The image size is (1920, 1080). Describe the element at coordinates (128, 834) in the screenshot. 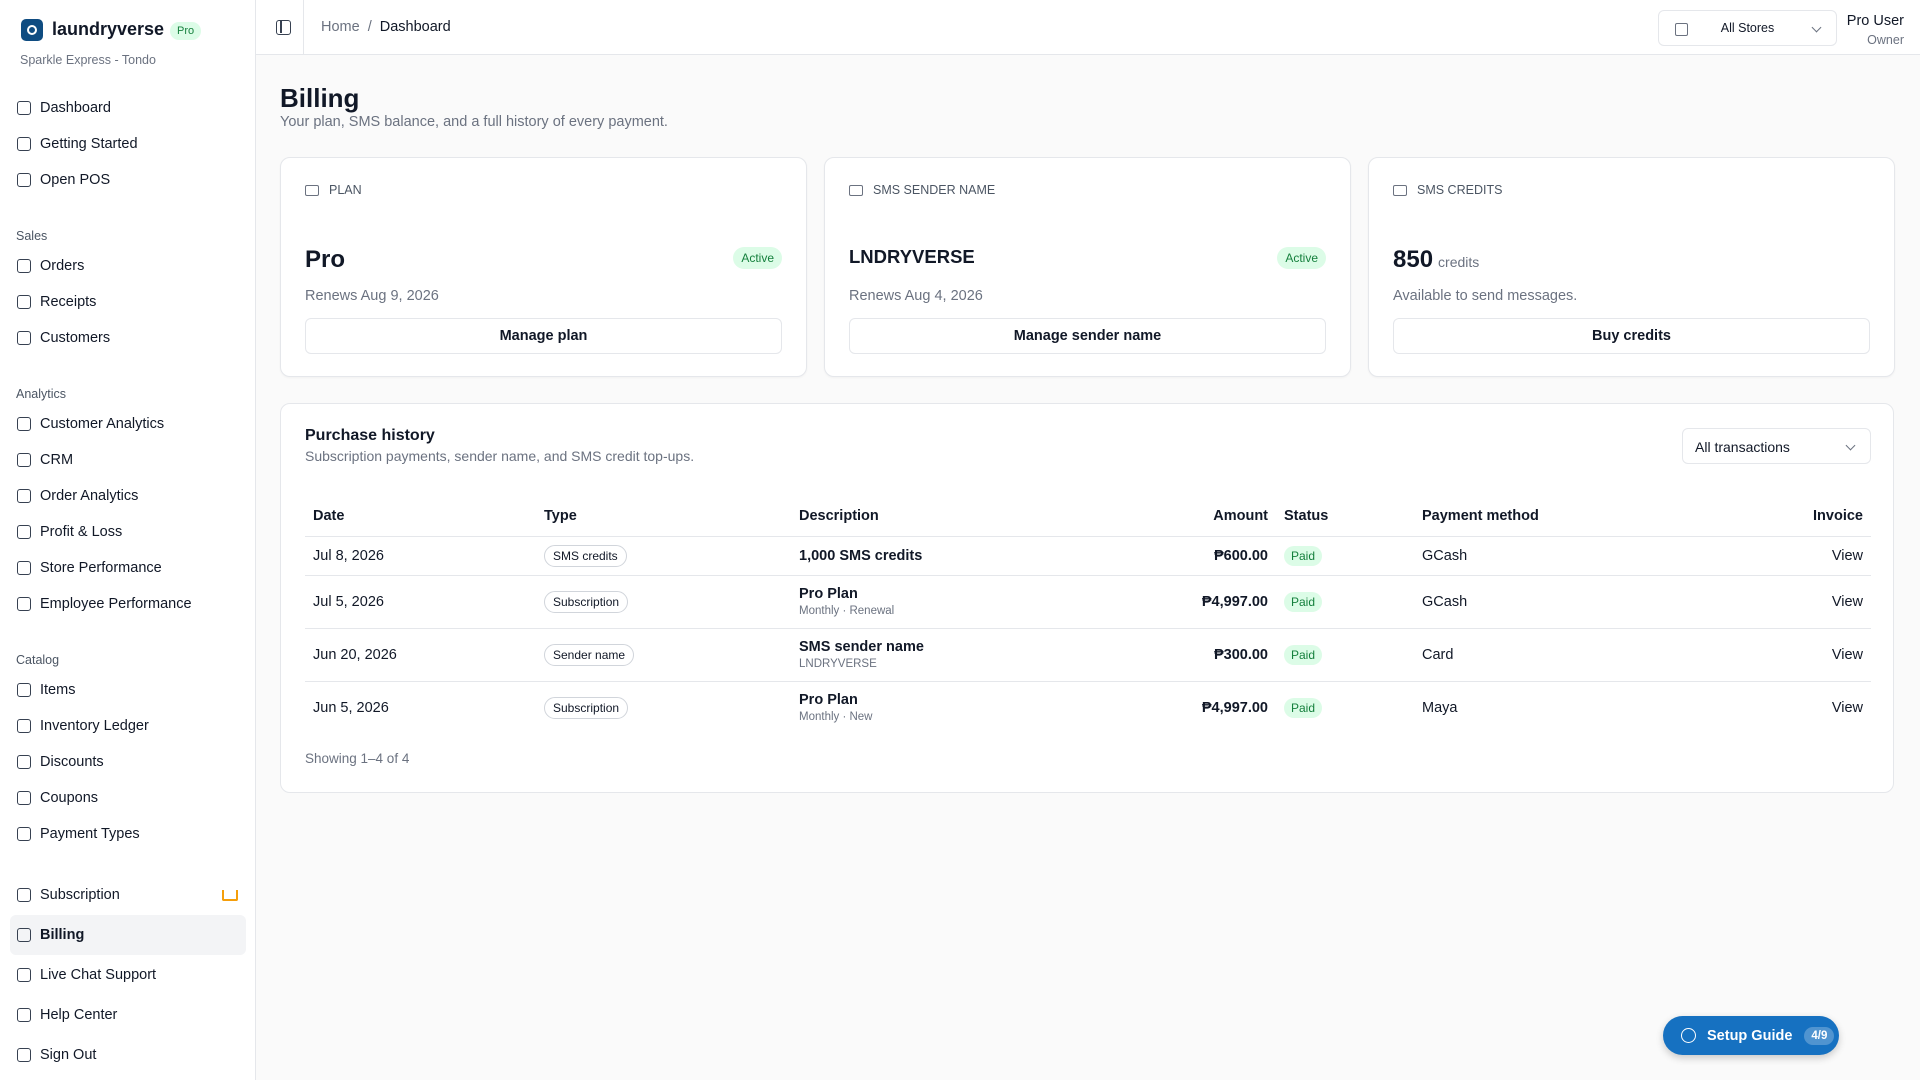

I see `nav-item: Payment Types` at that location.